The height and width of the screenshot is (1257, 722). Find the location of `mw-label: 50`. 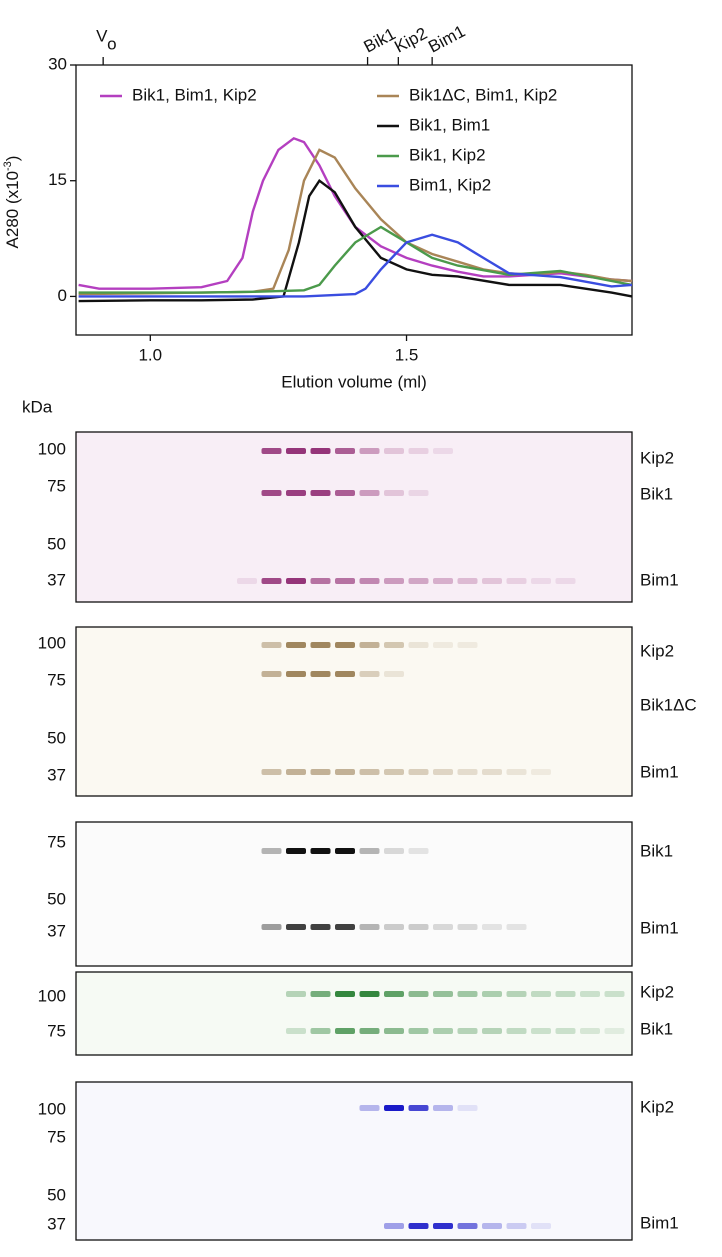

mw-label: 50 is located at coordinates (56, 737).